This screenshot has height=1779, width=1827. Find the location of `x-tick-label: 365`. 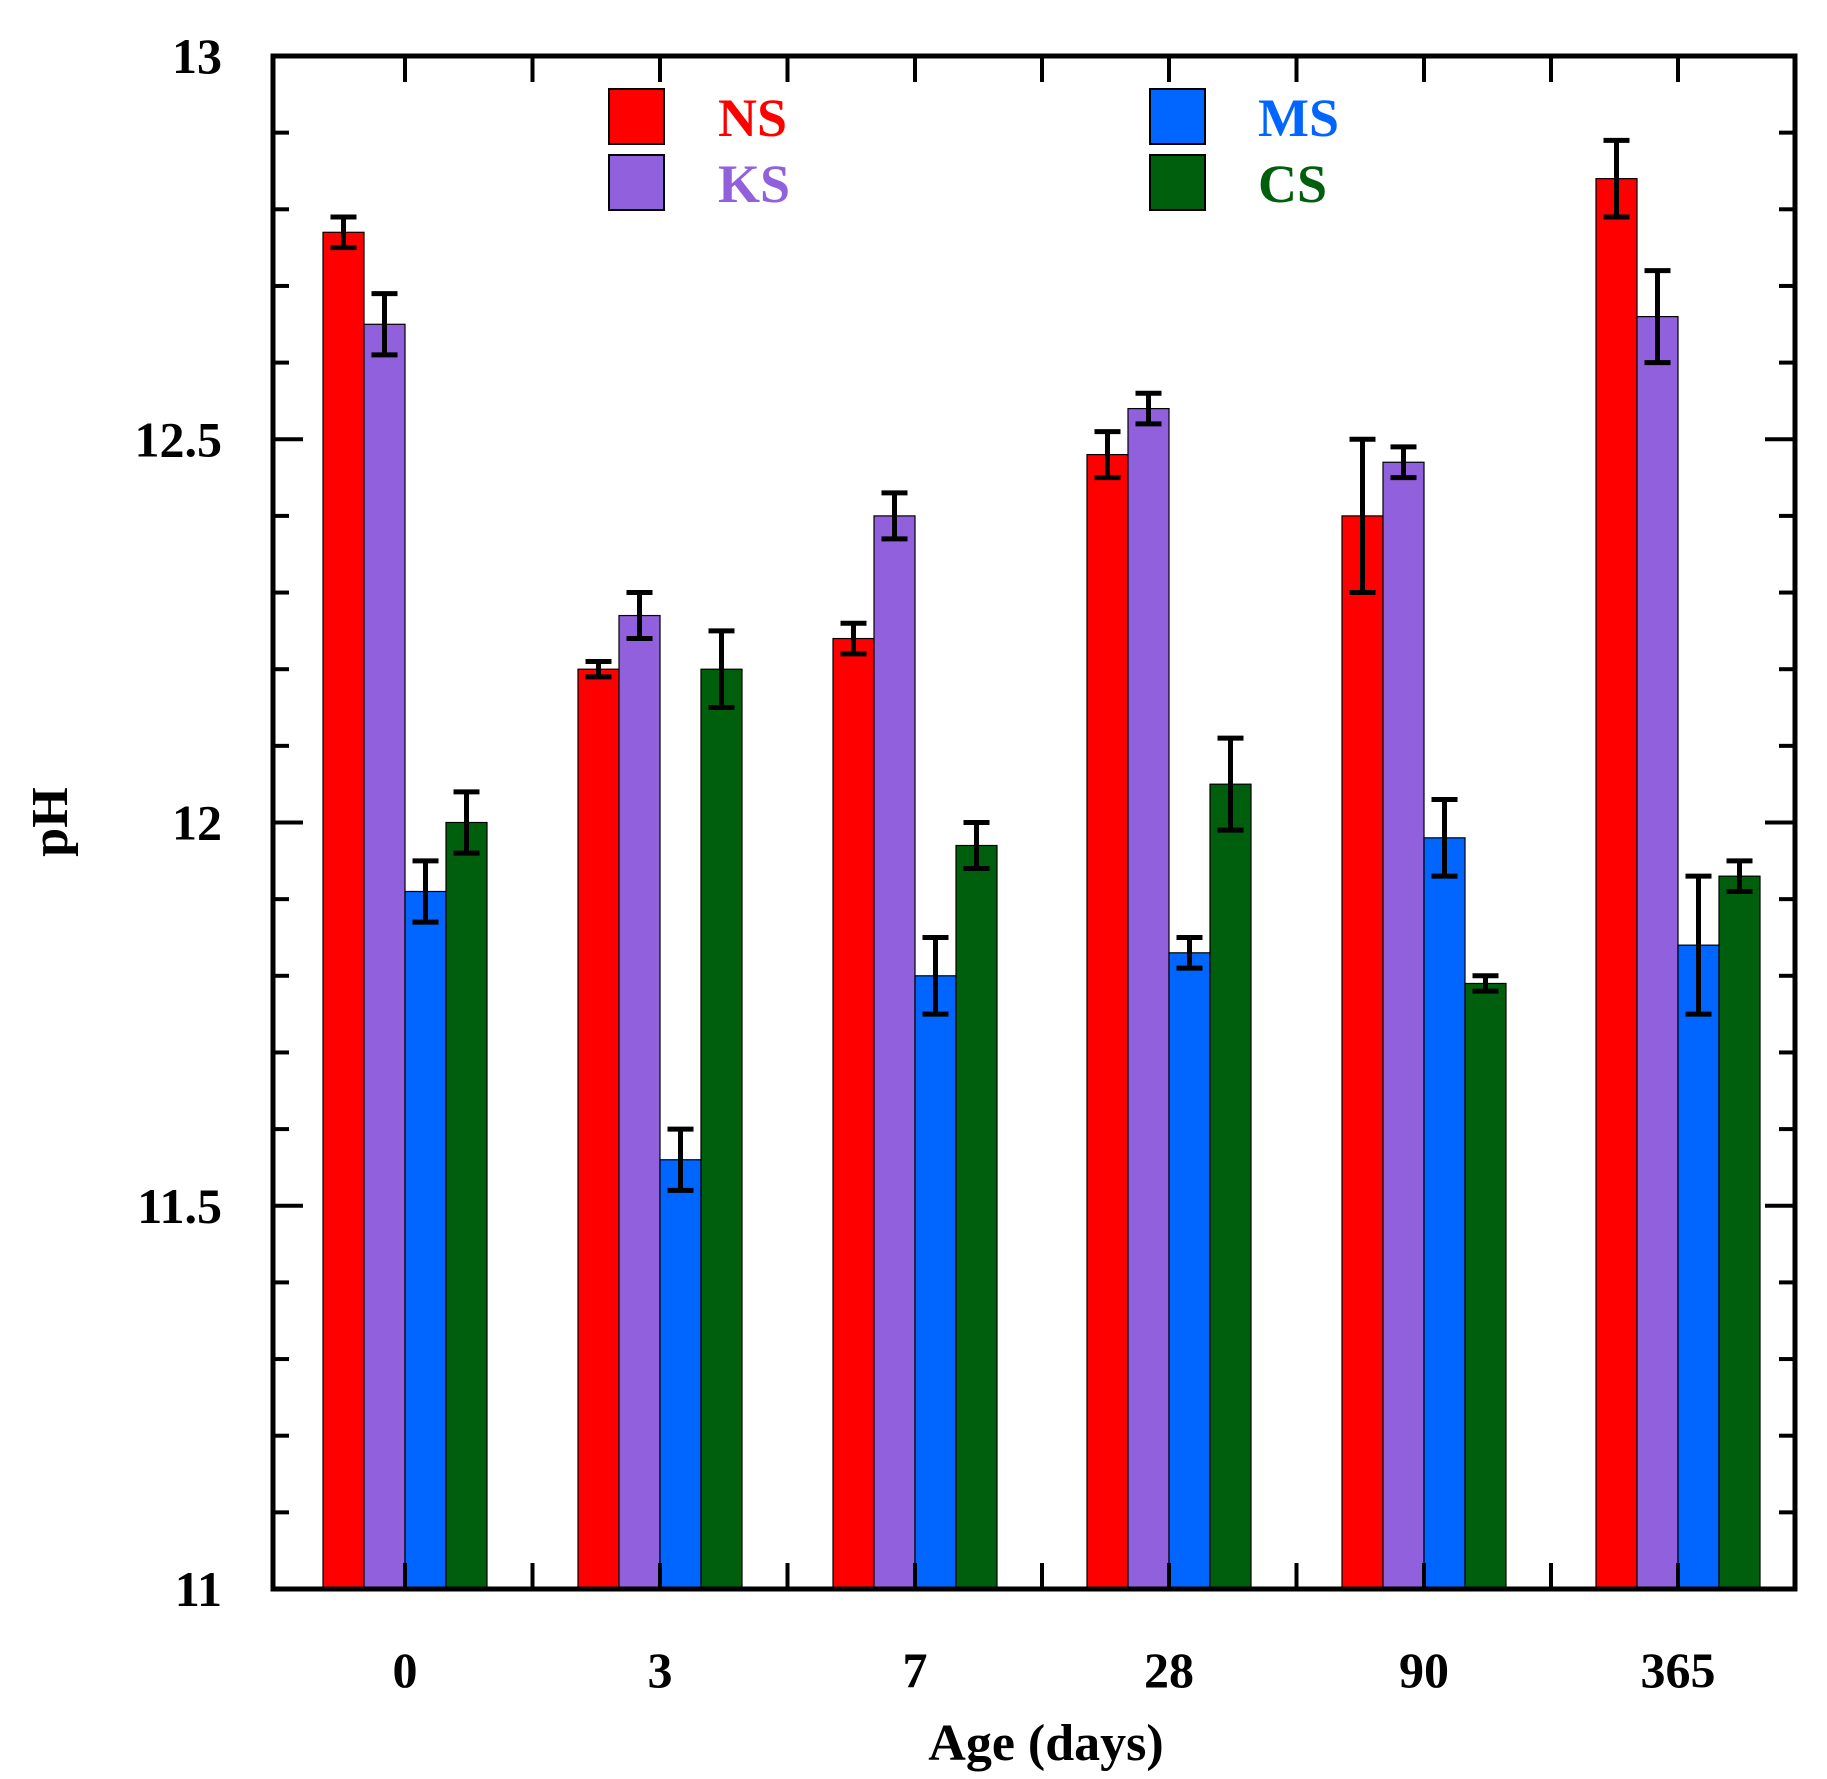

x-tick-label: 365 is located at coordinates (1678, 1670).